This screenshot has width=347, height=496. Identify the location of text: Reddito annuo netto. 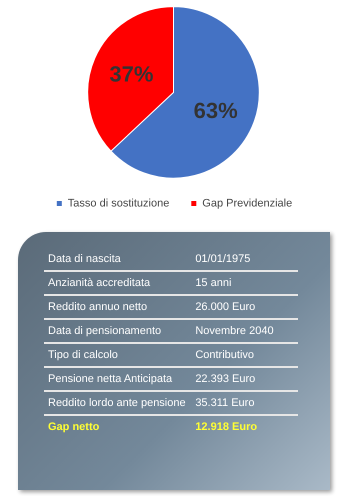
(118, 307).